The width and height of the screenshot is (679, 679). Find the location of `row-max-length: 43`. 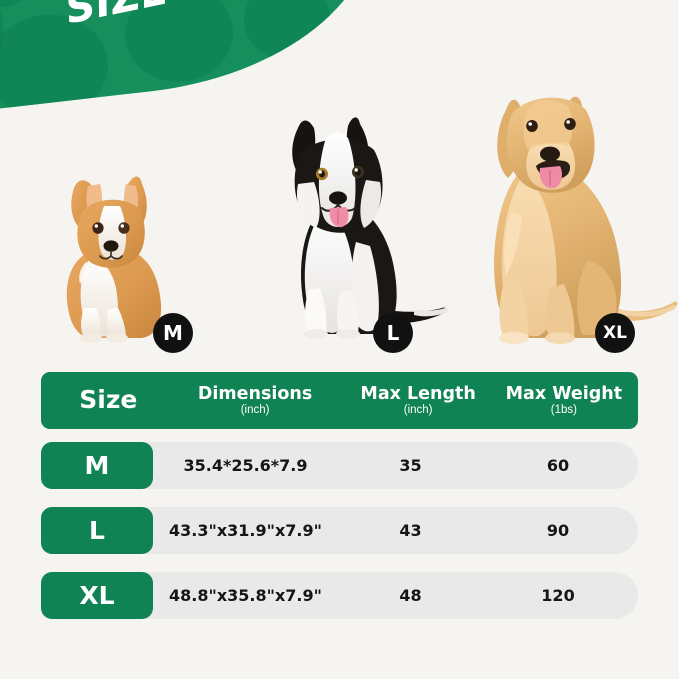

row-max-length: 43 is located at coordinates (410, 530).